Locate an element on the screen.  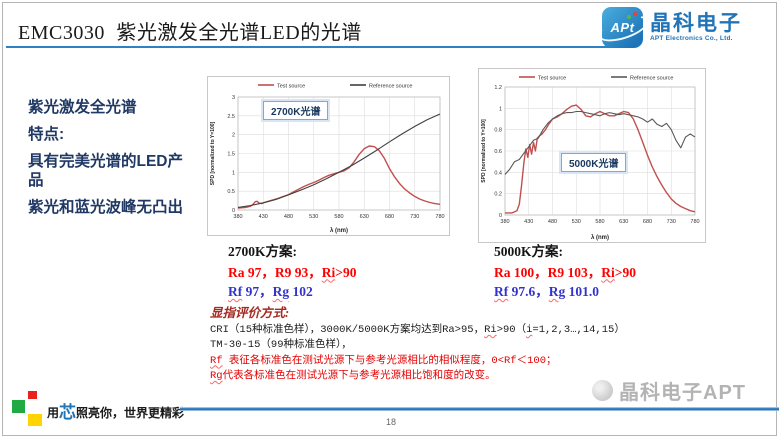
logo-green-dot-icon is located at coordinates (629, 17).